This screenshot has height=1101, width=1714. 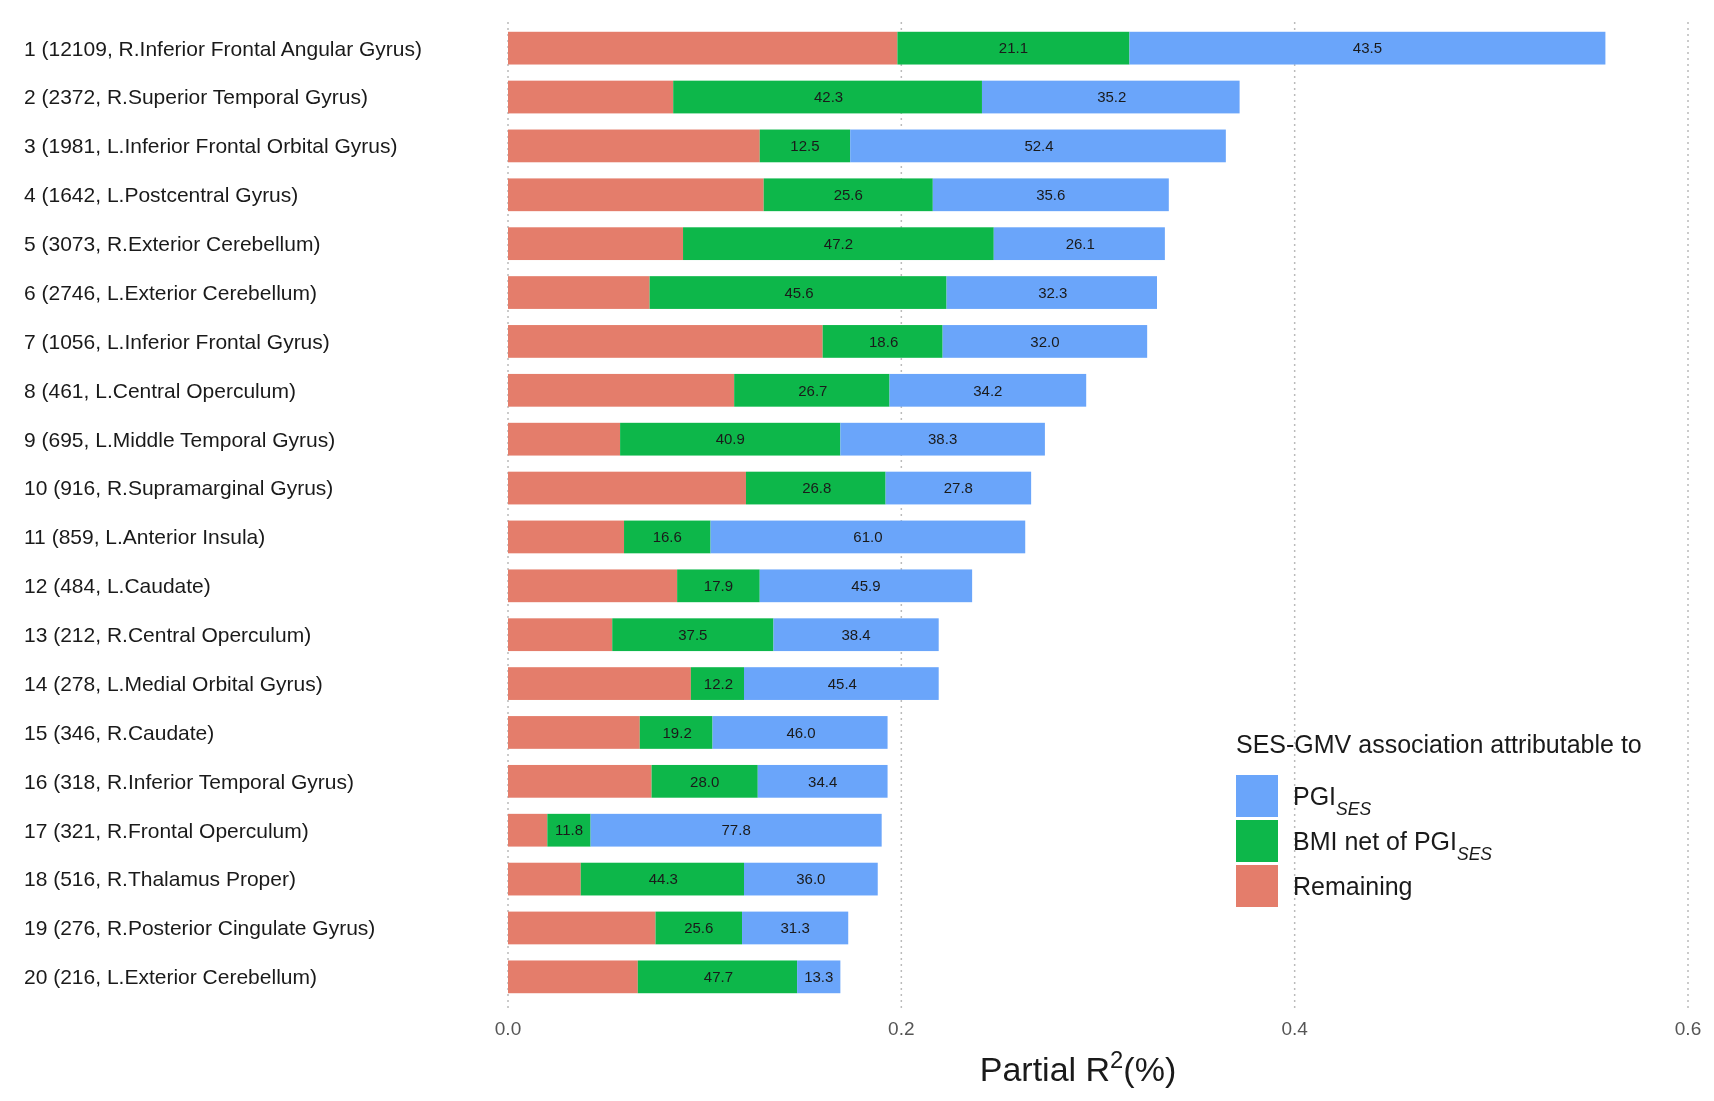 I want to click on annotation: 38.3, so click(x=943, y=439).